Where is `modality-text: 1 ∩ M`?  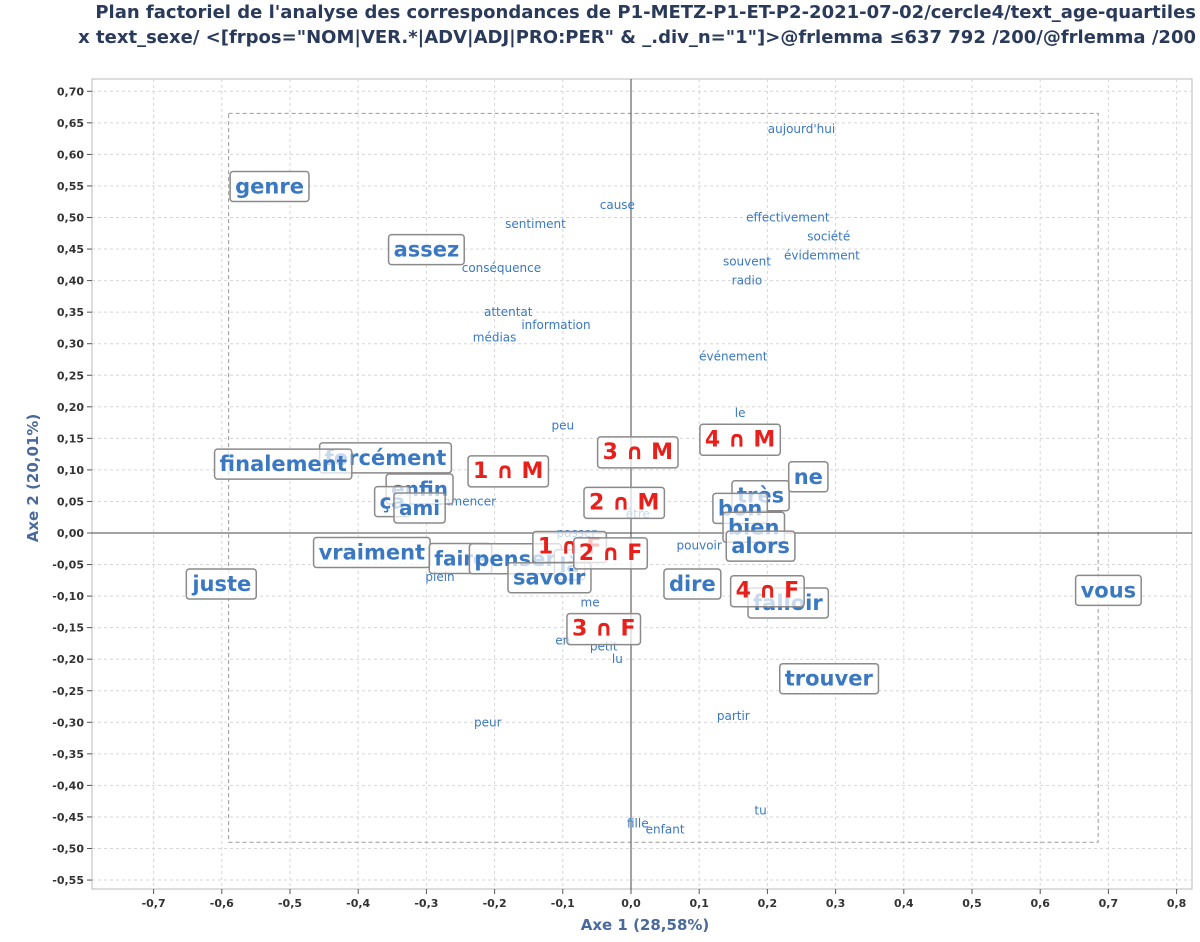 modality-text: 1 ∩ M is located at coordinates (508, 471).